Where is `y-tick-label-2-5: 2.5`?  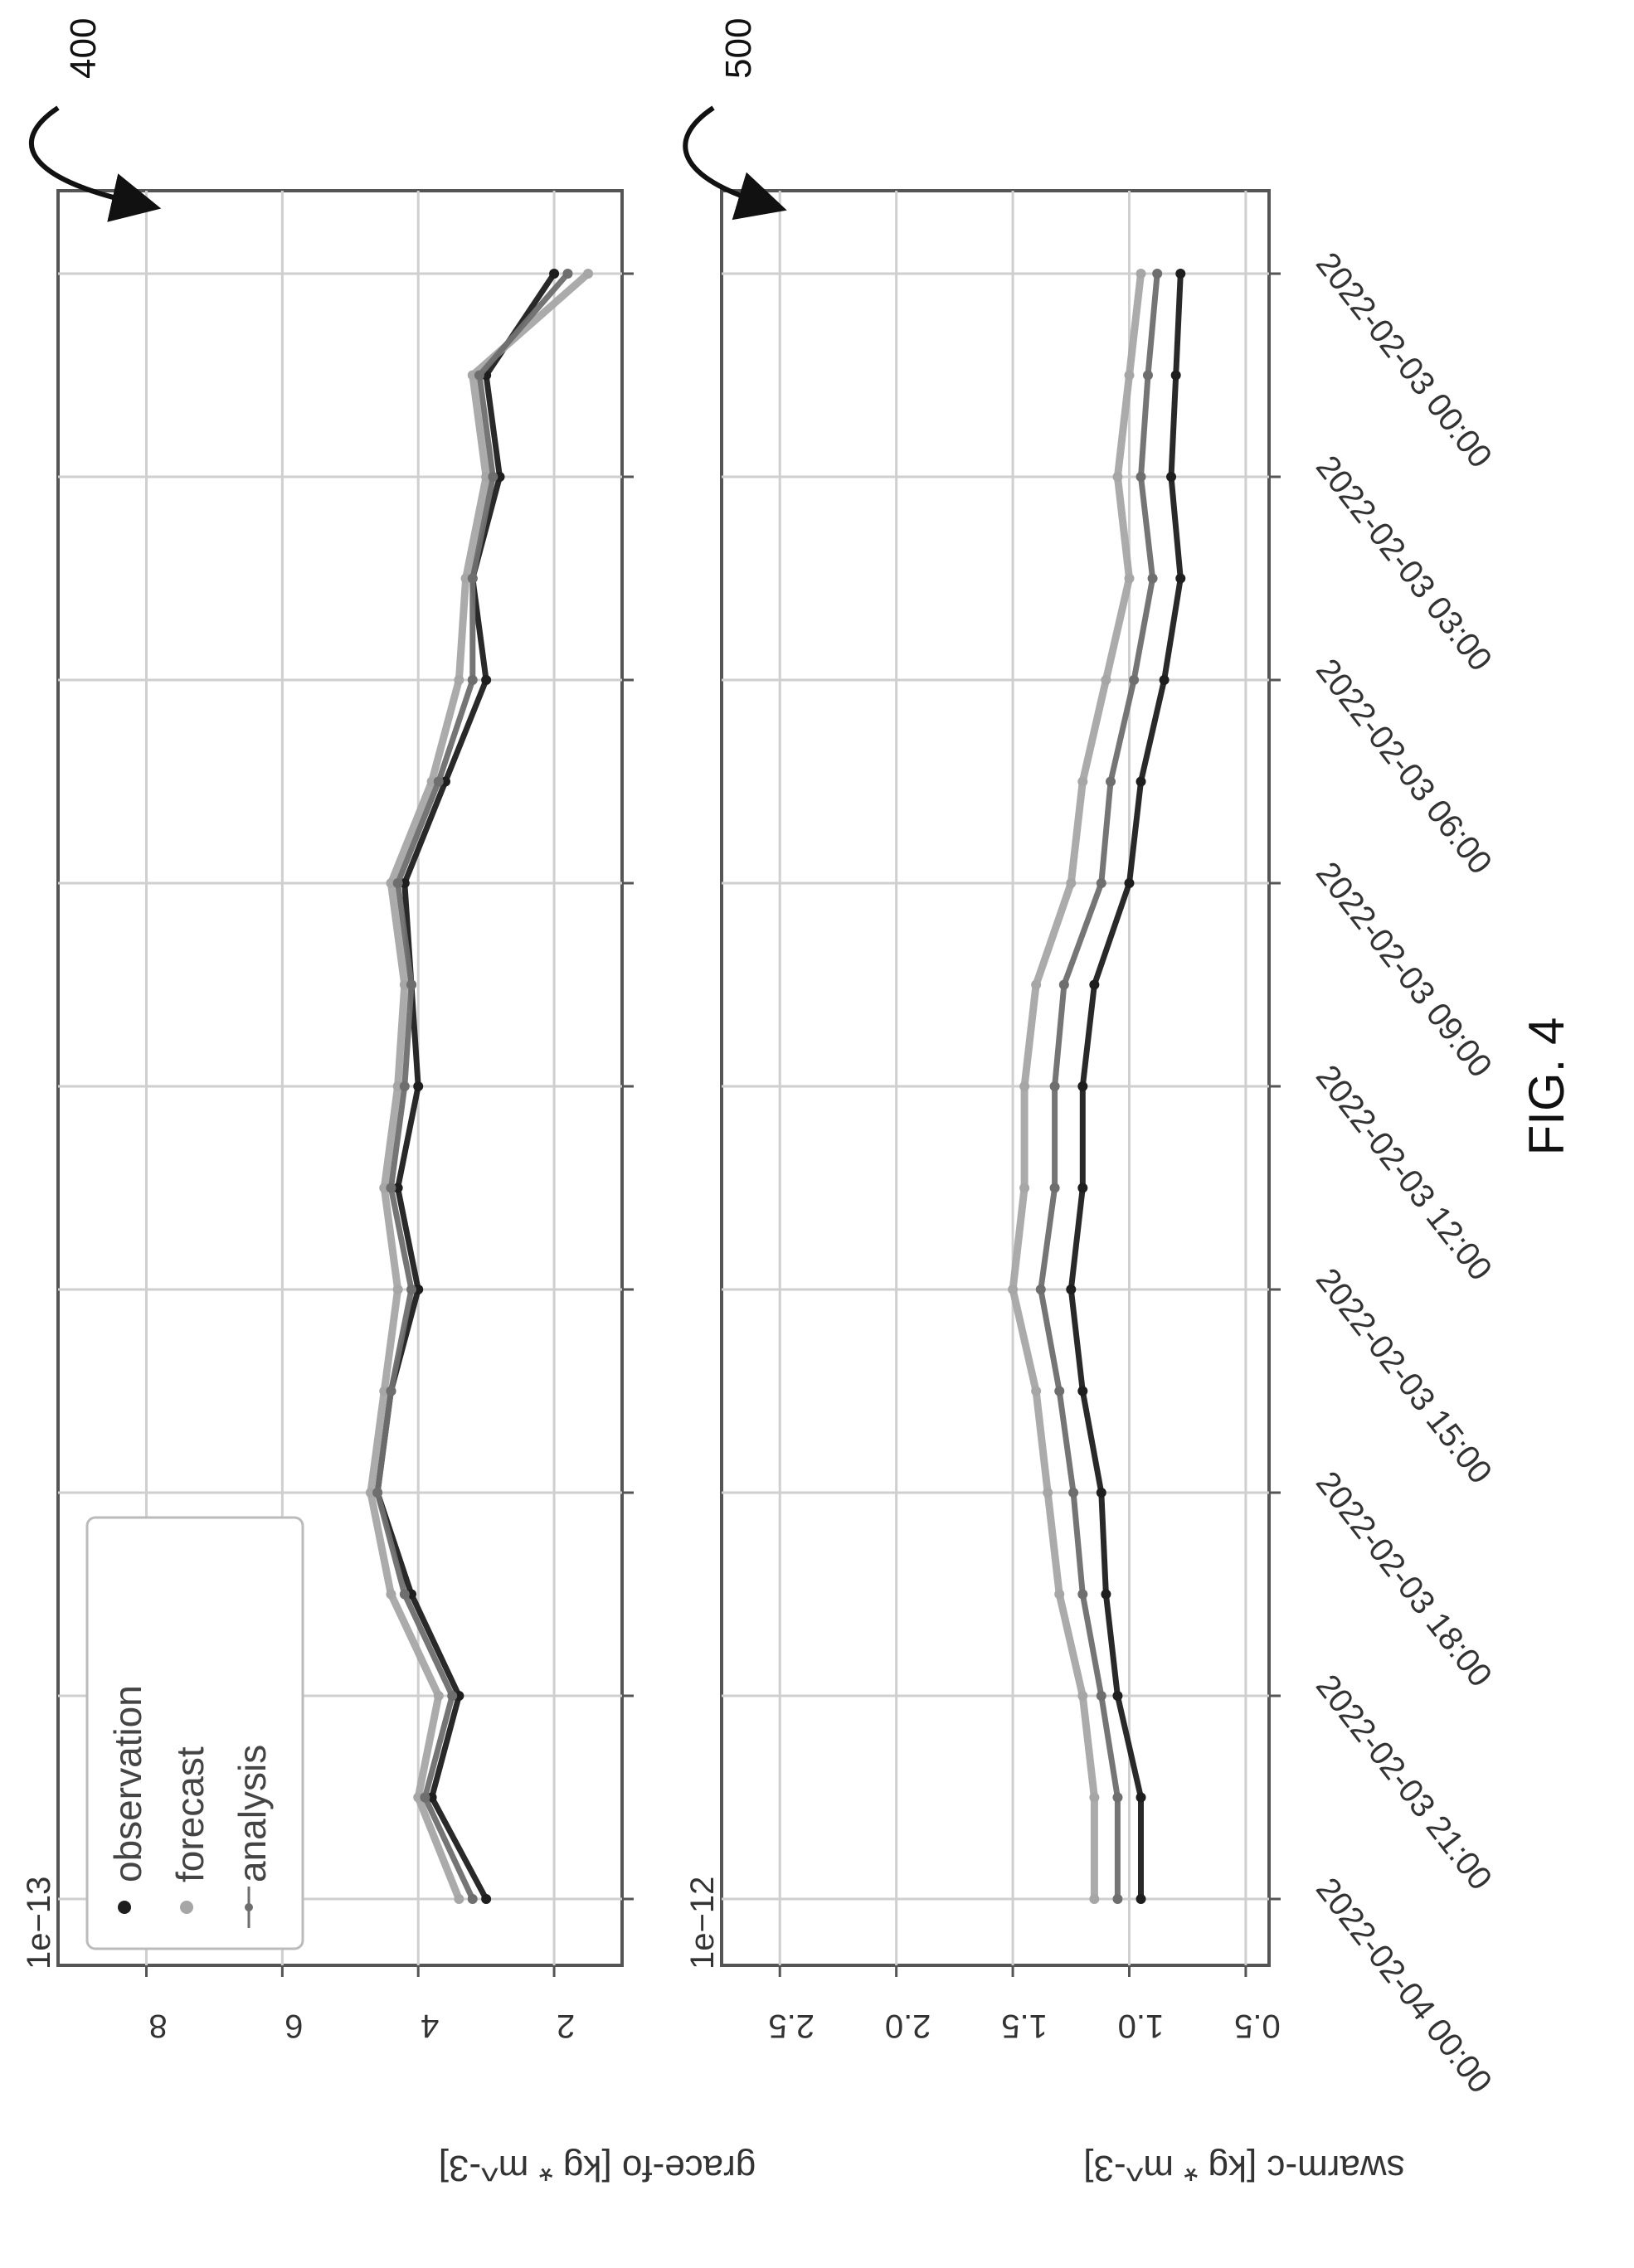 y-tick-label-2-5: 2.5 is located at coordinates (791, 2026).